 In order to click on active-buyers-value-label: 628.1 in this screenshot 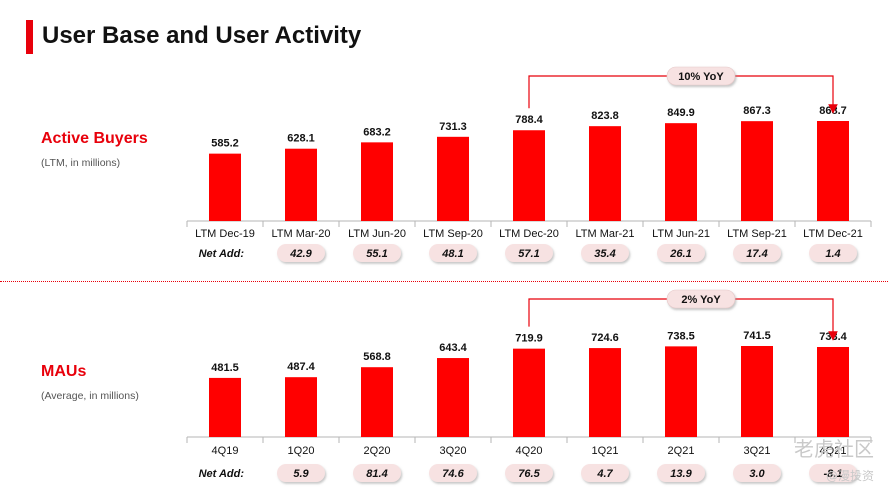, I will do `click(301, 139)`.